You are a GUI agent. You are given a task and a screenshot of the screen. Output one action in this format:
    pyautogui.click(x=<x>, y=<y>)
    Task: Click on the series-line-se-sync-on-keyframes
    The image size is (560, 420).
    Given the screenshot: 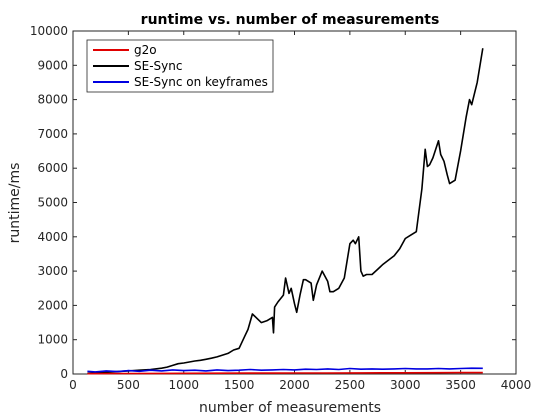 What is the action you would take?
    pyautogui.click(x=285, y=370)
    